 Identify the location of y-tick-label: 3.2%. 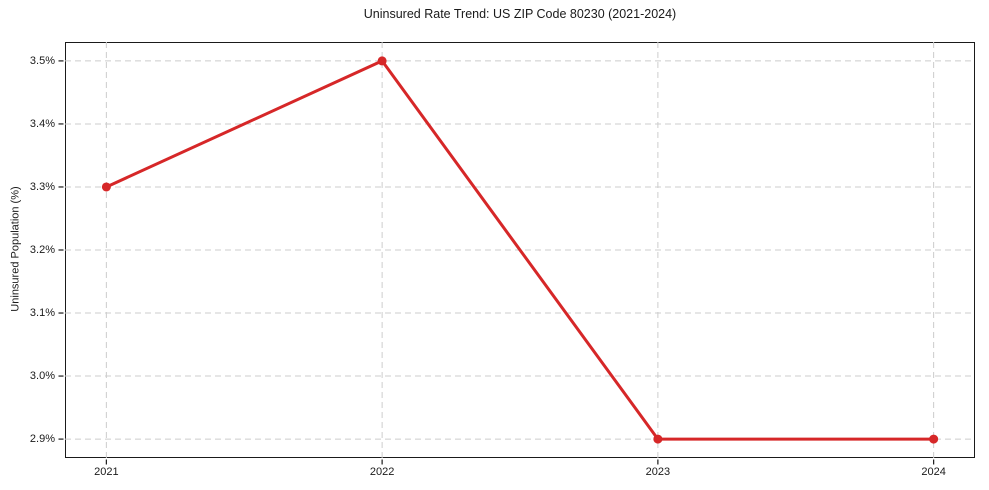
(42, 250).